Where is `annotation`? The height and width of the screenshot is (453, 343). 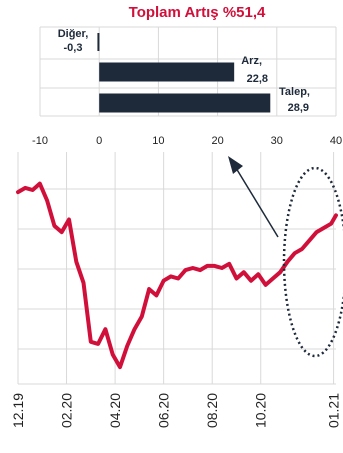
annotation is located at coordinates (285, 257).